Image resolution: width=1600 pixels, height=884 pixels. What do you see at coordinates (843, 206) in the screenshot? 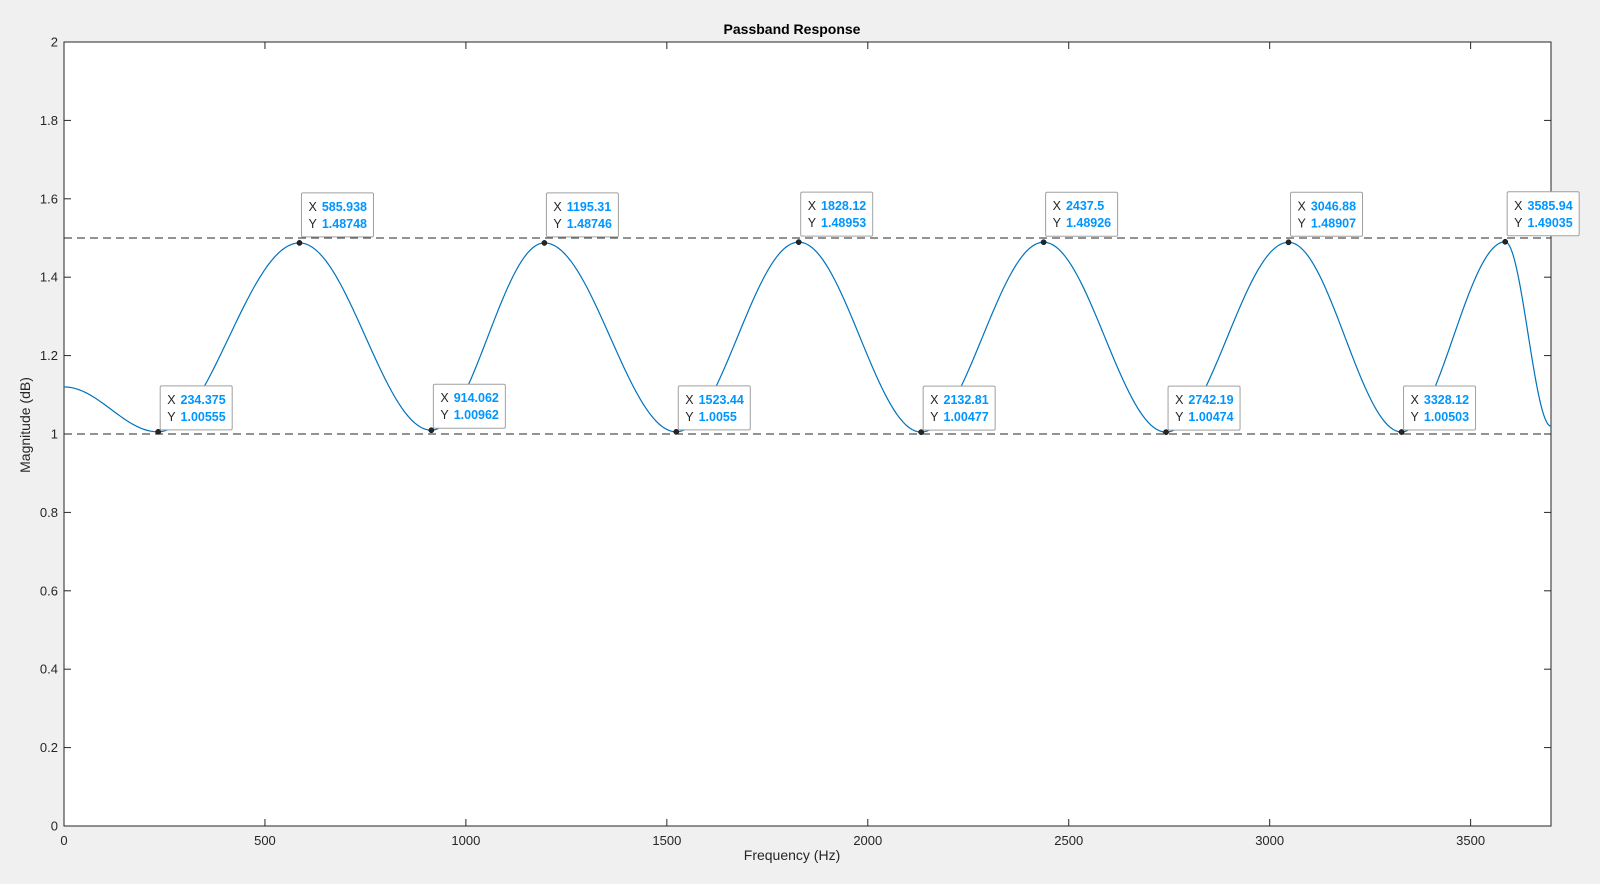
I see `datatip-x-value: 1828.12` at bounding box center [843, 206].